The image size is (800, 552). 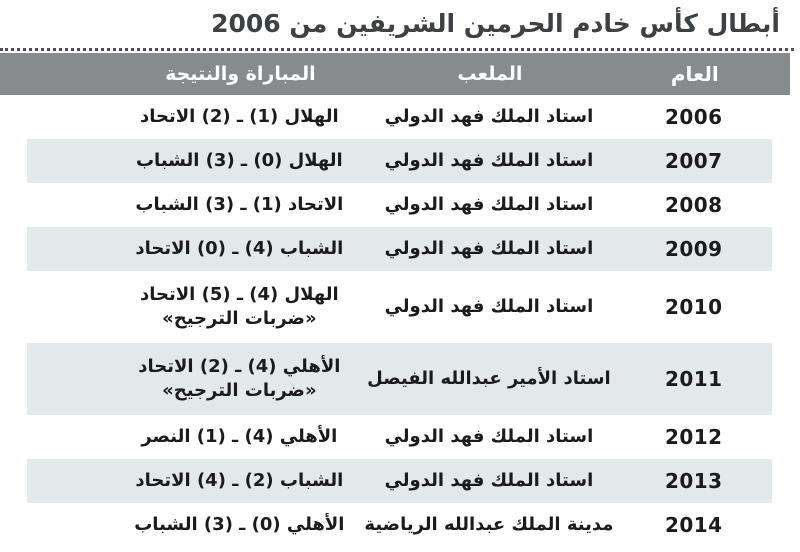 I want to click on column-header-year: العام, so click(x=694, y=74).